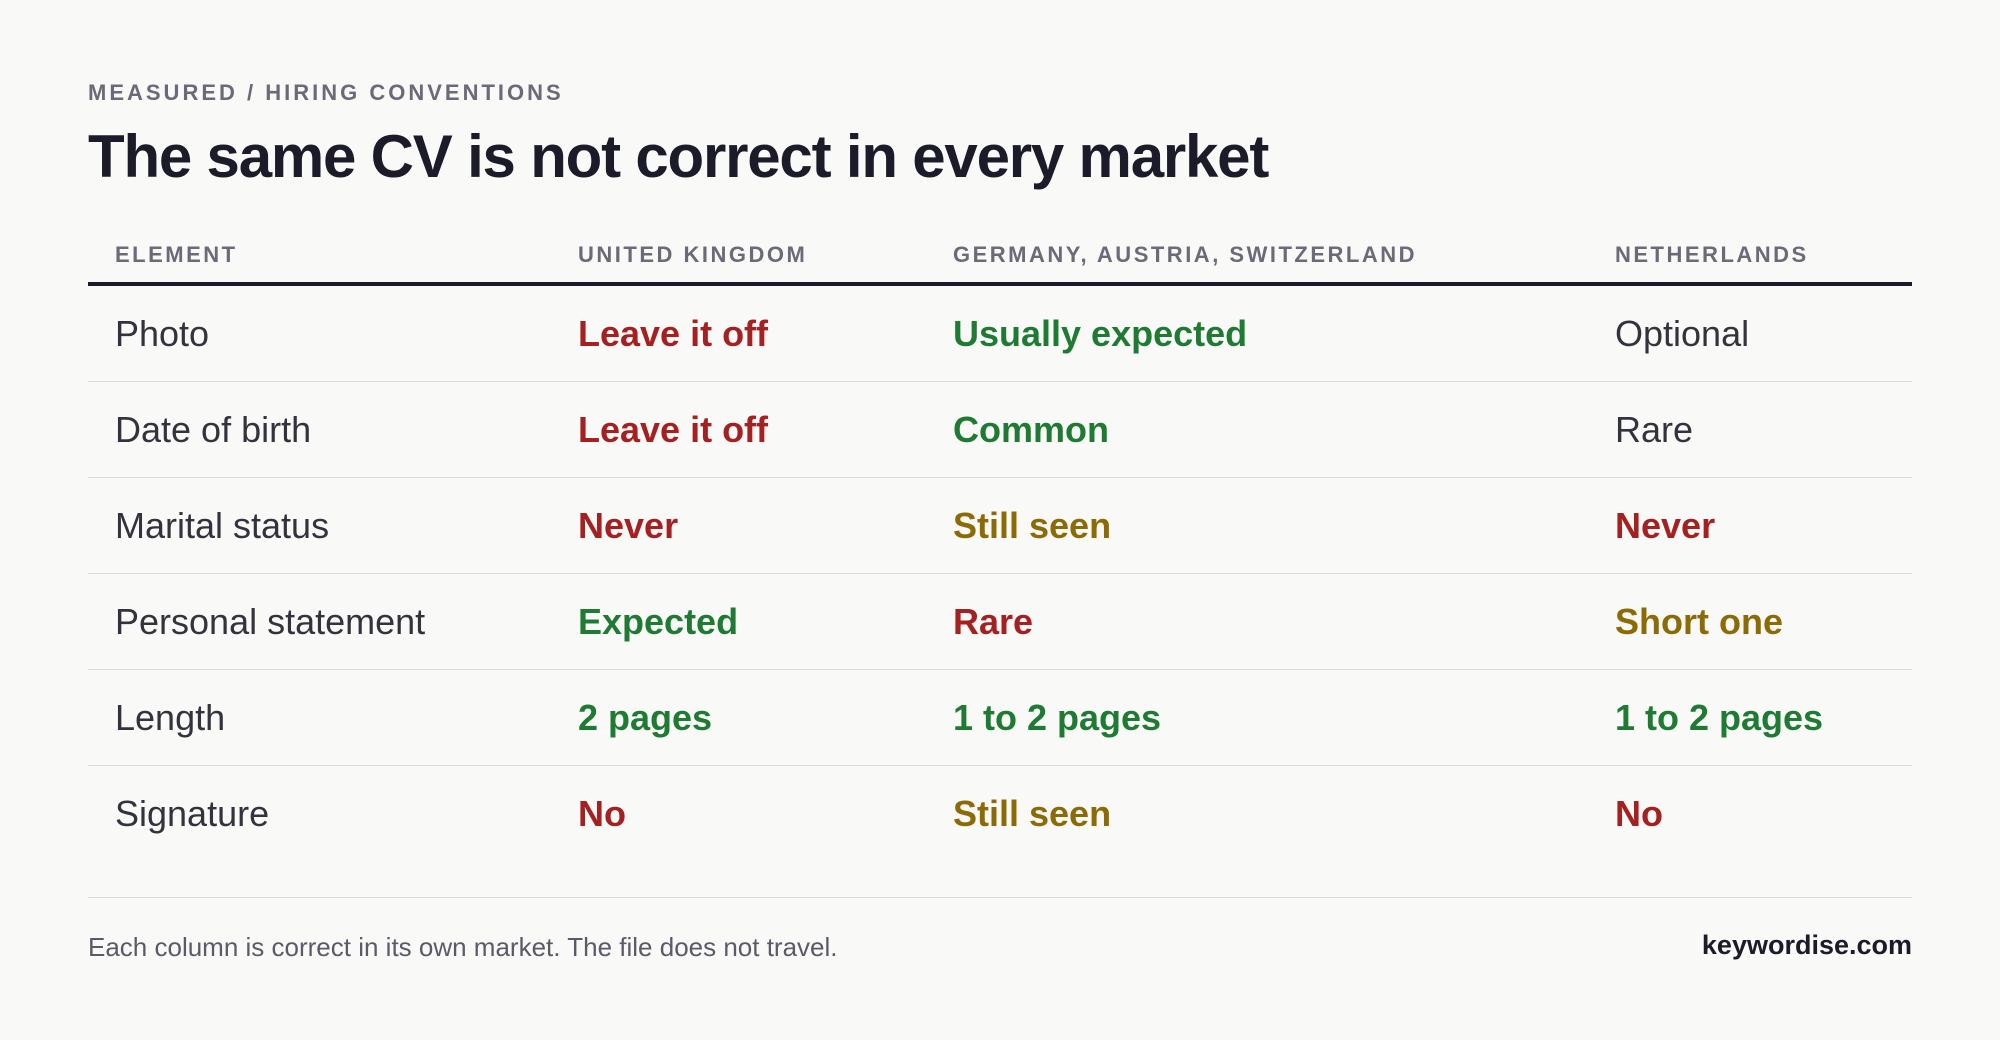  I want to click on table-row: Signature No Still seen No, so click(1000, 814).